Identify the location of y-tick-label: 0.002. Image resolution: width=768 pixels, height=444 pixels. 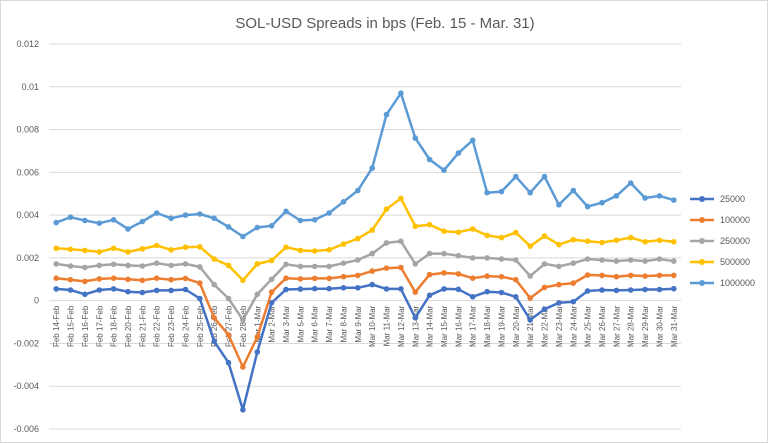
(27, 258).